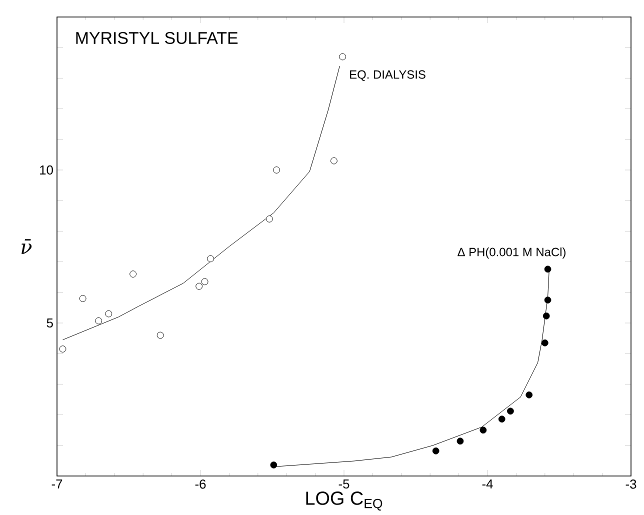  What do you see at coordinates (487, 484) in the screenshot?
I see `x-tick-label: -4` at bounding box center [487, 484].